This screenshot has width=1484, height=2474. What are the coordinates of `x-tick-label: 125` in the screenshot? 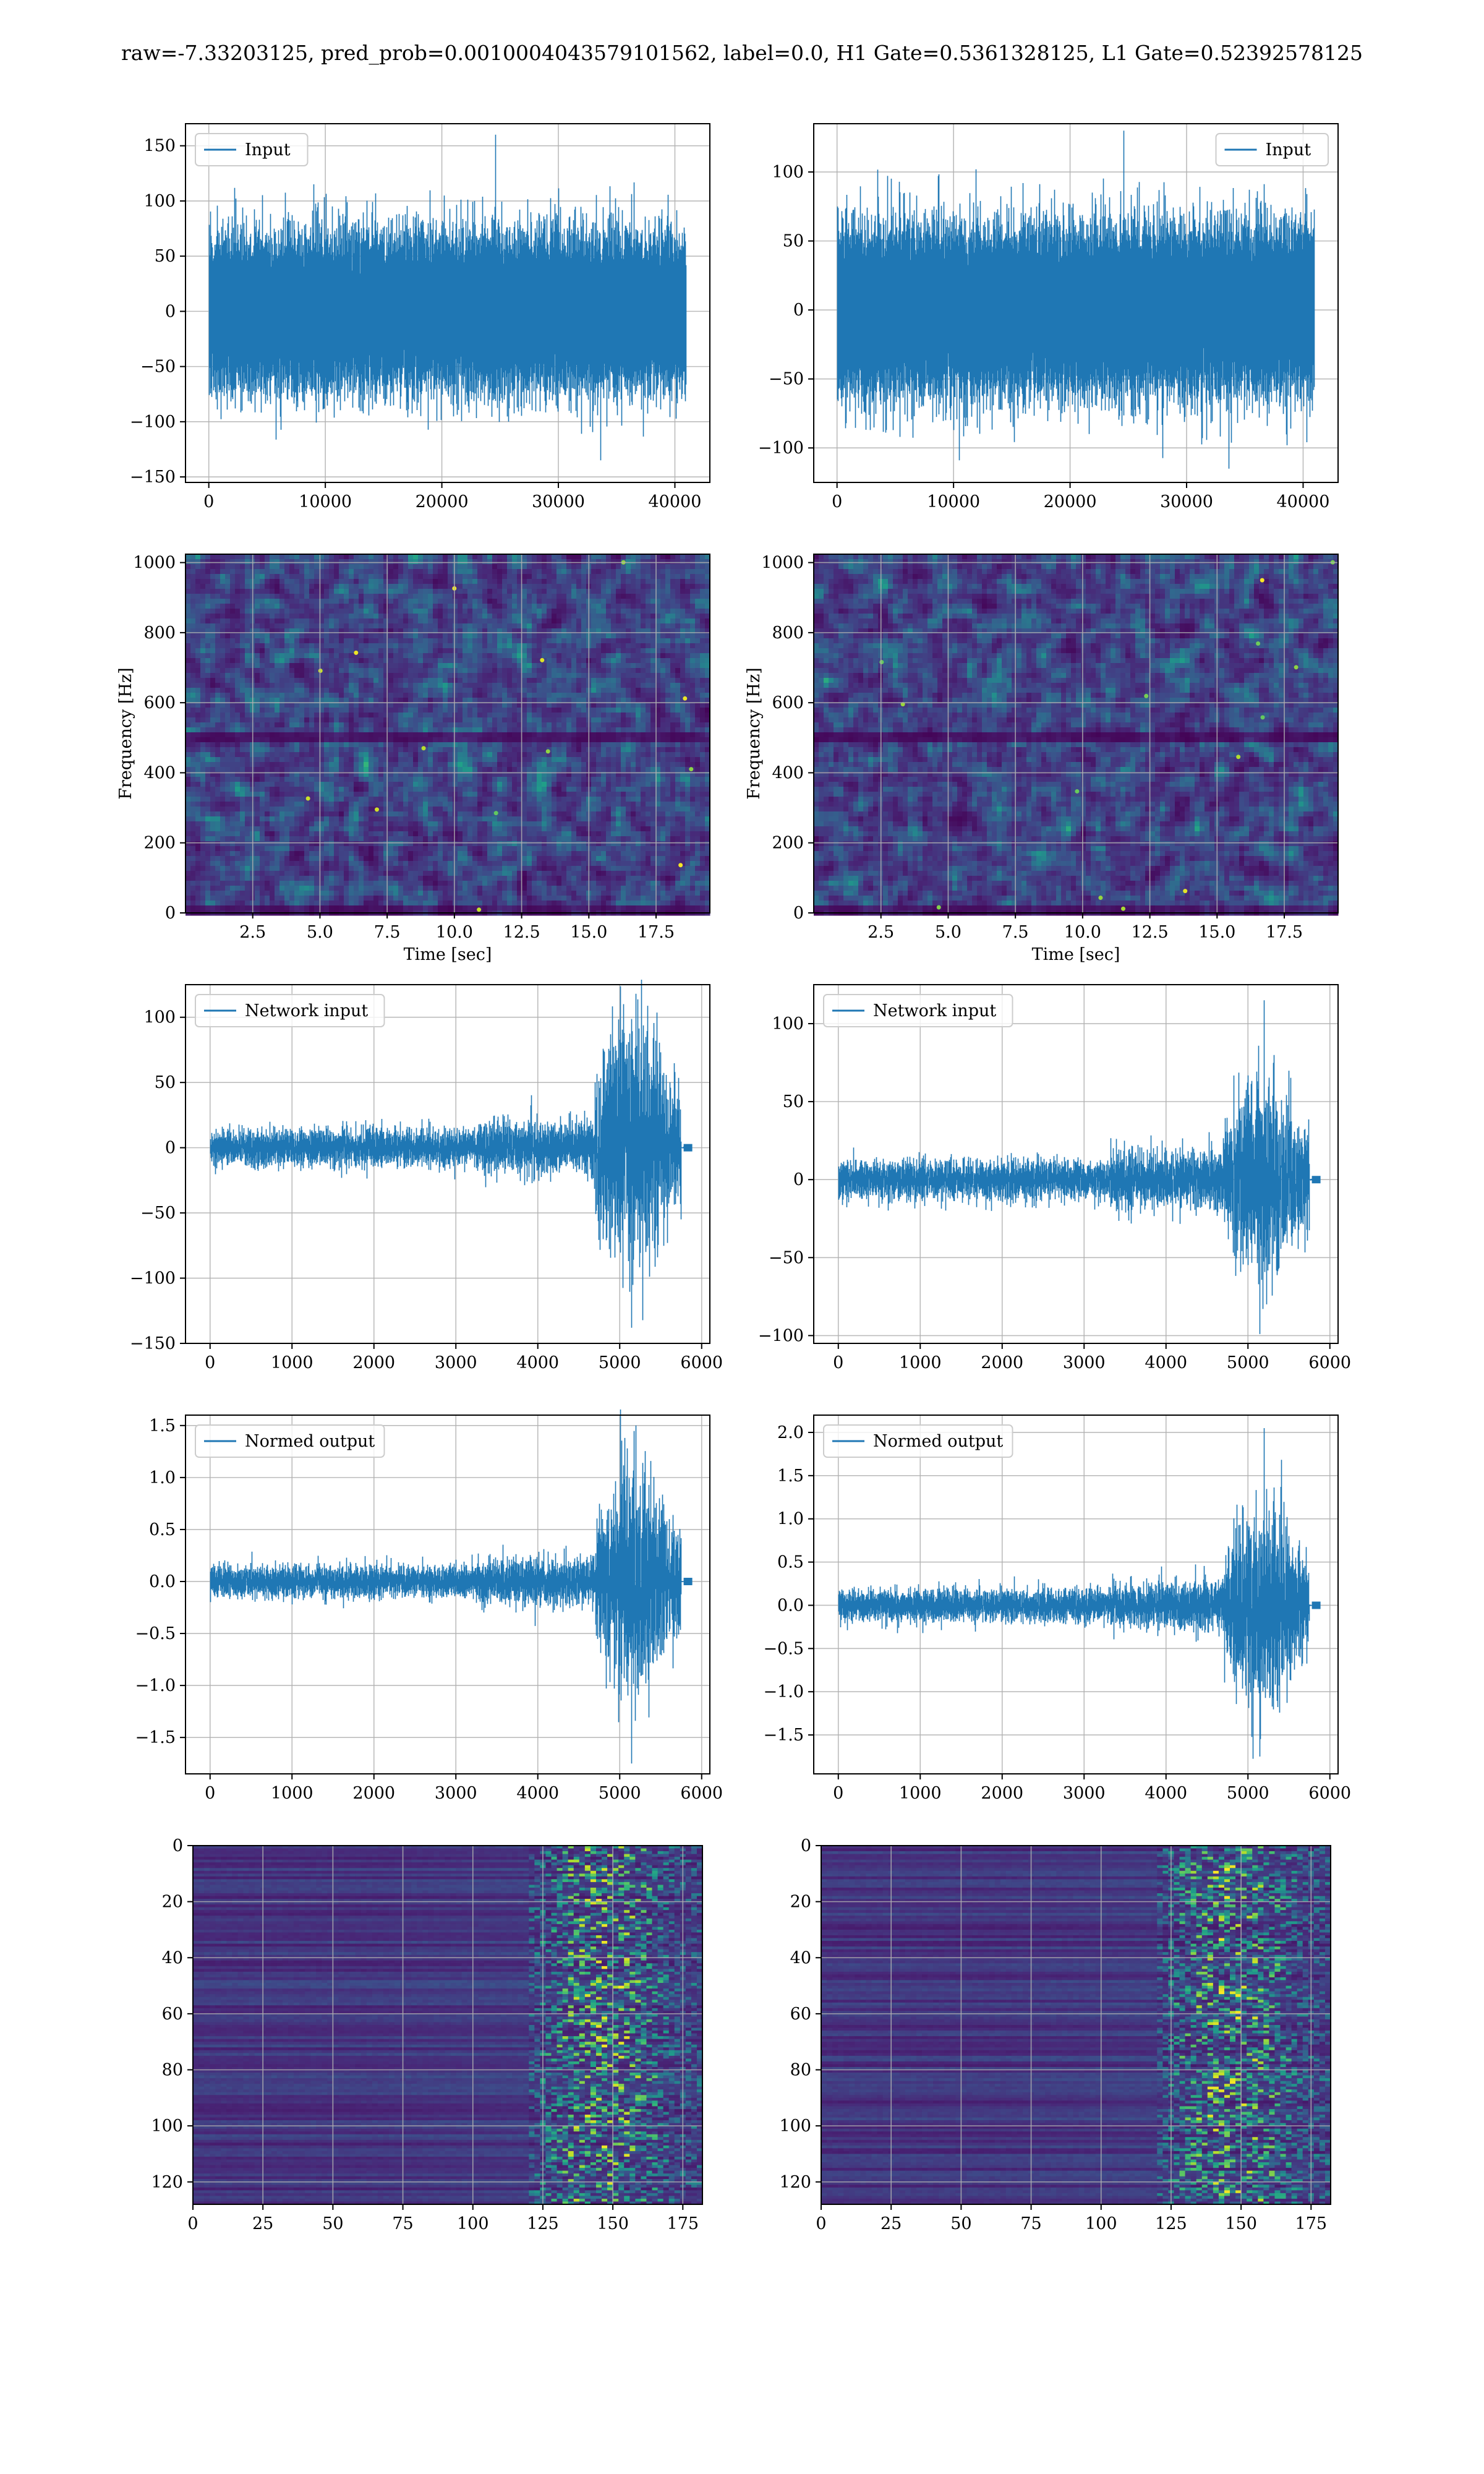 It's located at (1171, 2223).